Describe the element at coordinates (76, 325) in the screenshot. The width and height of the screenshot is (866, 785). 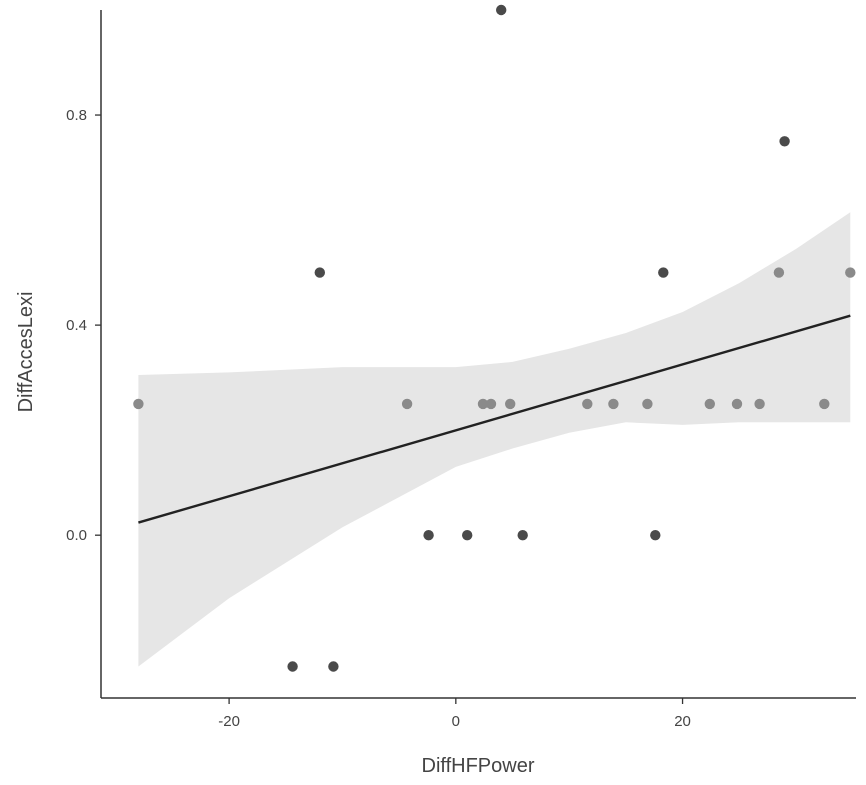
I see `y-tick-label: 0.4` at that location.